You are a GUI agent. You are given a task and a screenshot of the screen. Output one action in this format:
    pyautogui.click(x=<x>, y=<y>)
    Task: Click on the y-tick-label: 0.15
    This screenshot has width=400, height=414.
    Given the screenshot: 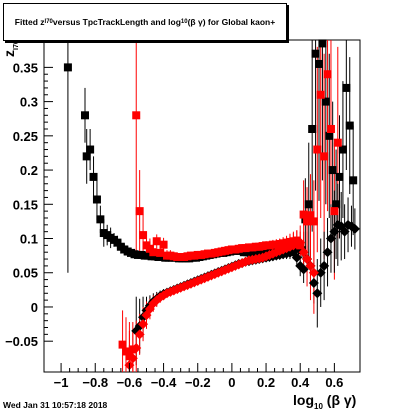 What is the action you would take?
    pyautogui.click(x=25, y=204)
    